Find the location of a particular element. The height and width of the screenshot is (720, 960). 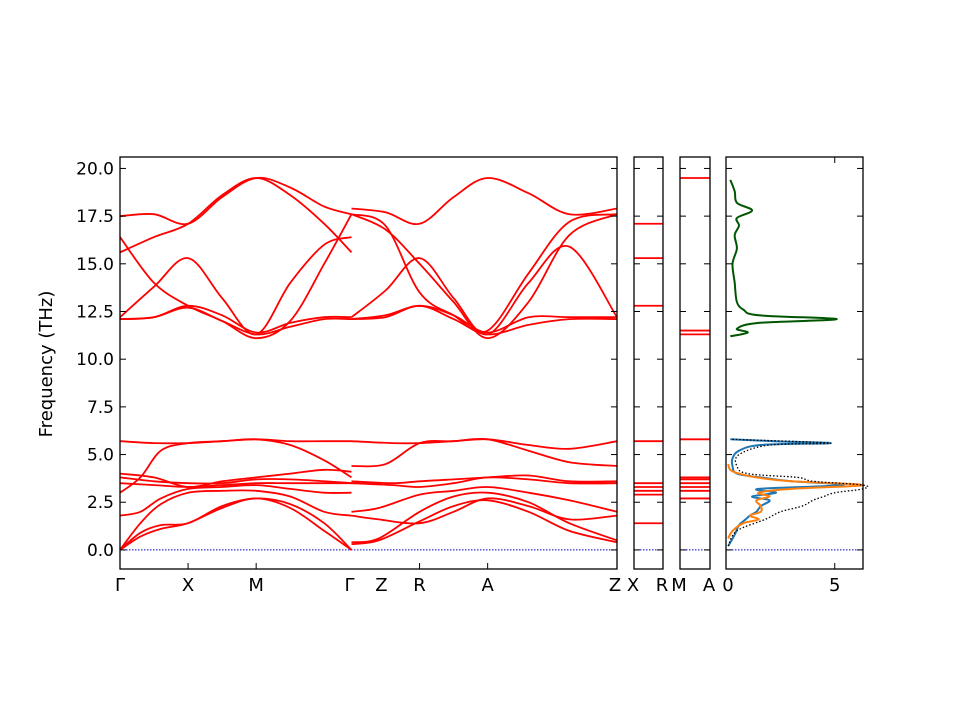

xr-frame is located at coordinates (648, 363).